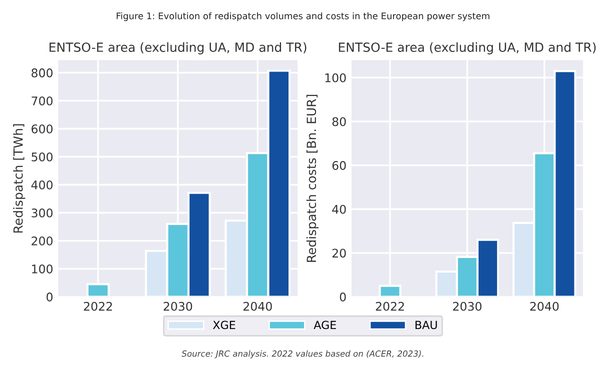 The height and width of the screenshot is (371, 606). Describe the element at coordinates (42, 213) in the screenshot. I see `y-tick-label: 300` at that location.